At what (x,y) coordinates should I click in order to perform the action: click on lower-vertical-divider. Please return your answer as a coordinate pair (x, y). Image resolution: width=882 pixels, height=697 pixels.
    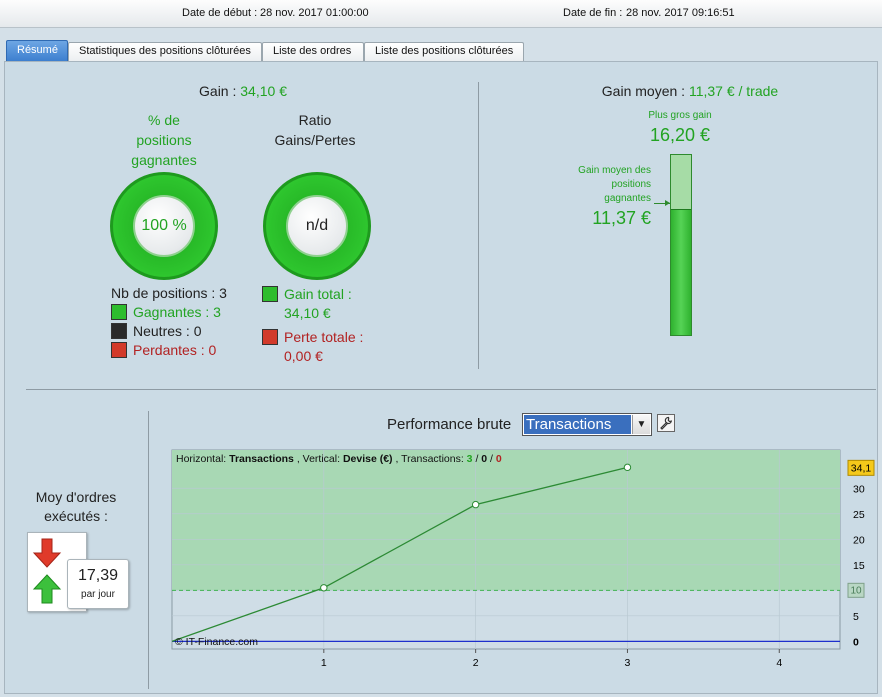
    Looking at the image, I should click on (148, 550).